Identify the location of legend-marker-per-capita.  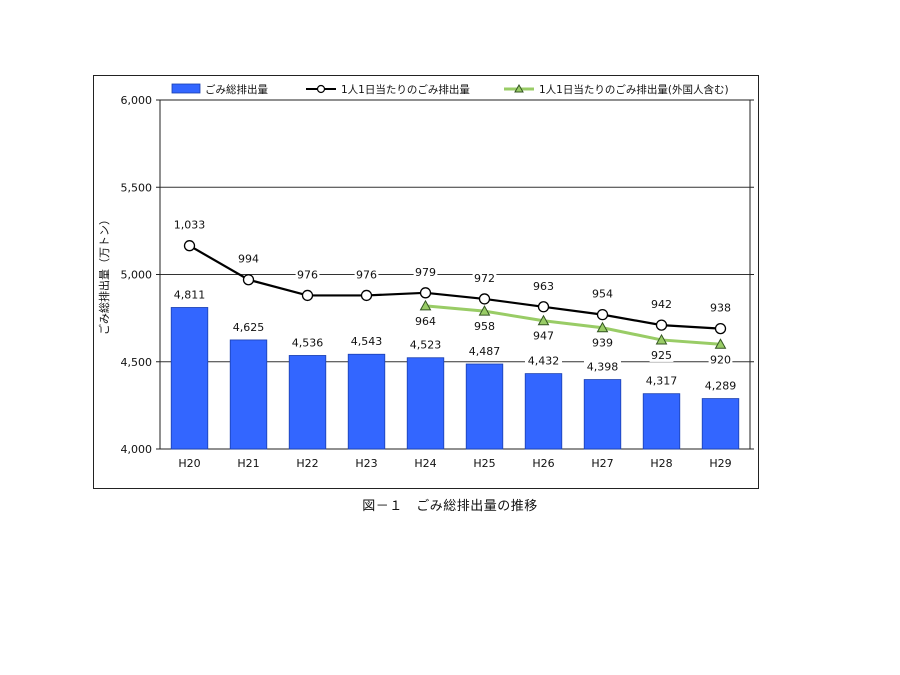
(321, 89).